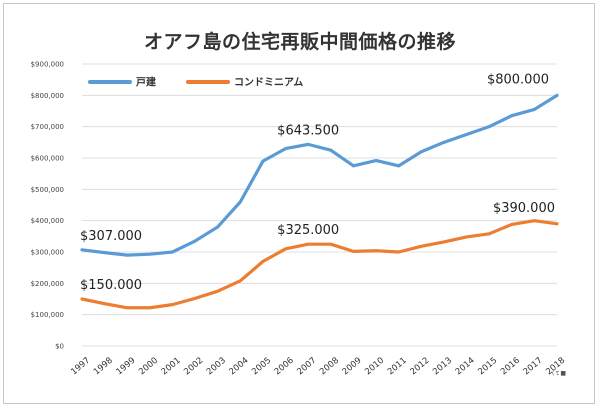  I want to click on x-tick-label: 2010, so click(374, 367).